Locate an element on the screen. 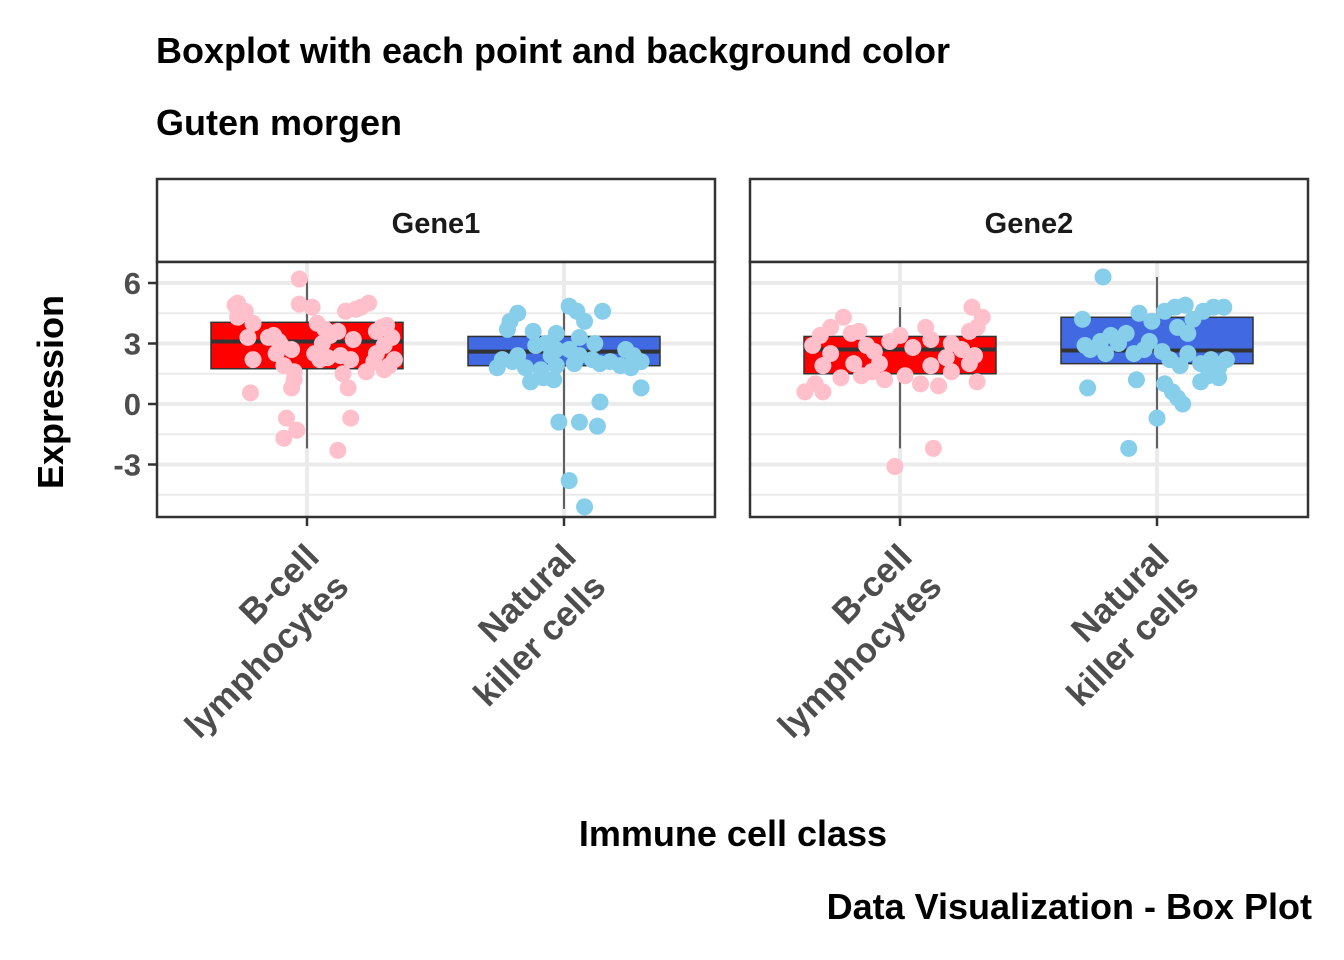 The width and height of the screenshot is (1344, 960). facet-panel-gene2: Gene2 is located at coordinates (1029, 348).